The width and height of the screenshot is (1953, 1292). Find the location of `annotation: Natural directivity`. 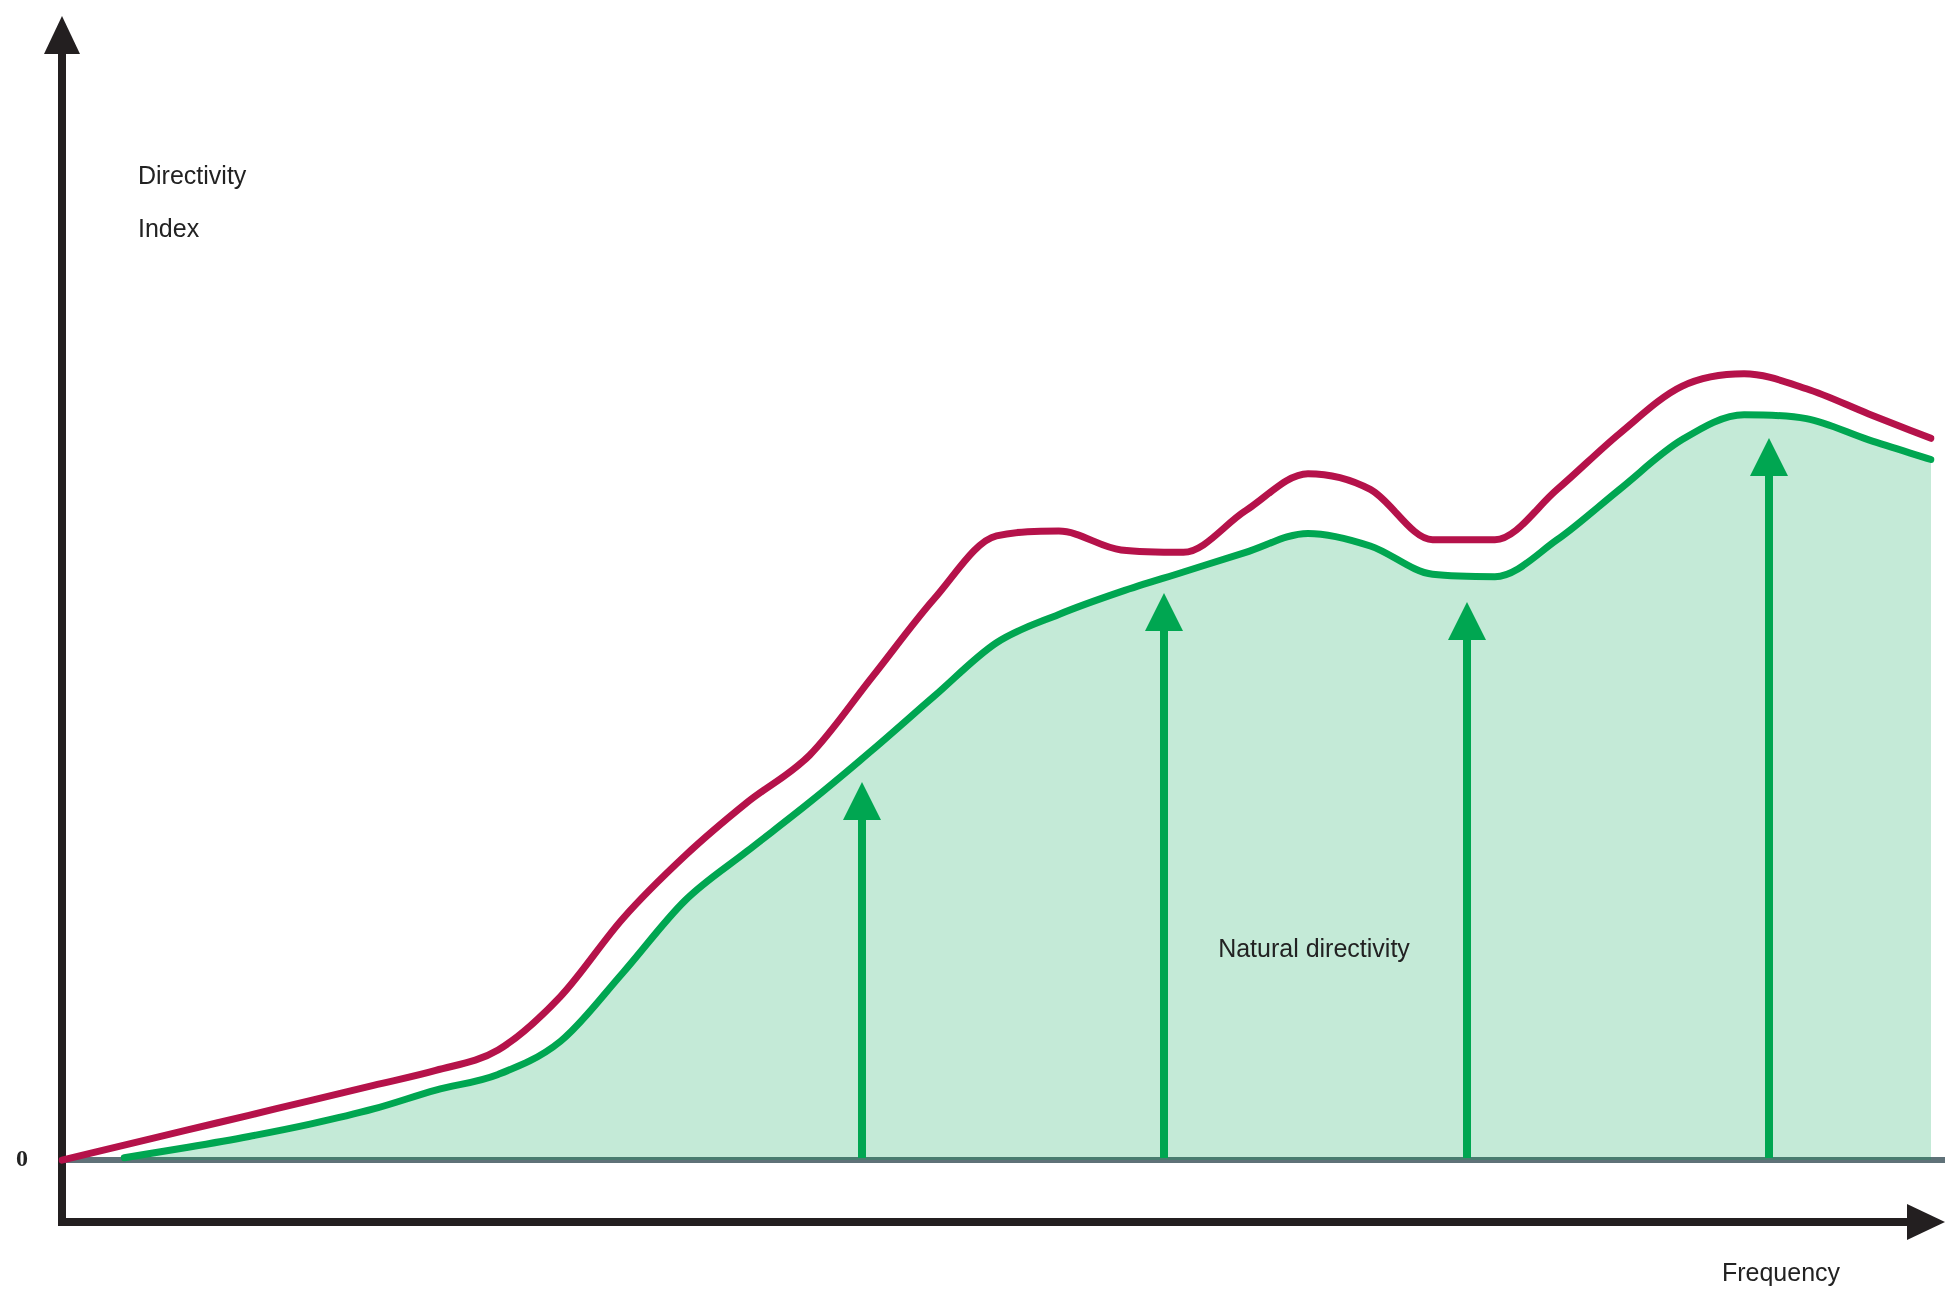

annotation: Natural directivity is located at coordinates (1314, 948).